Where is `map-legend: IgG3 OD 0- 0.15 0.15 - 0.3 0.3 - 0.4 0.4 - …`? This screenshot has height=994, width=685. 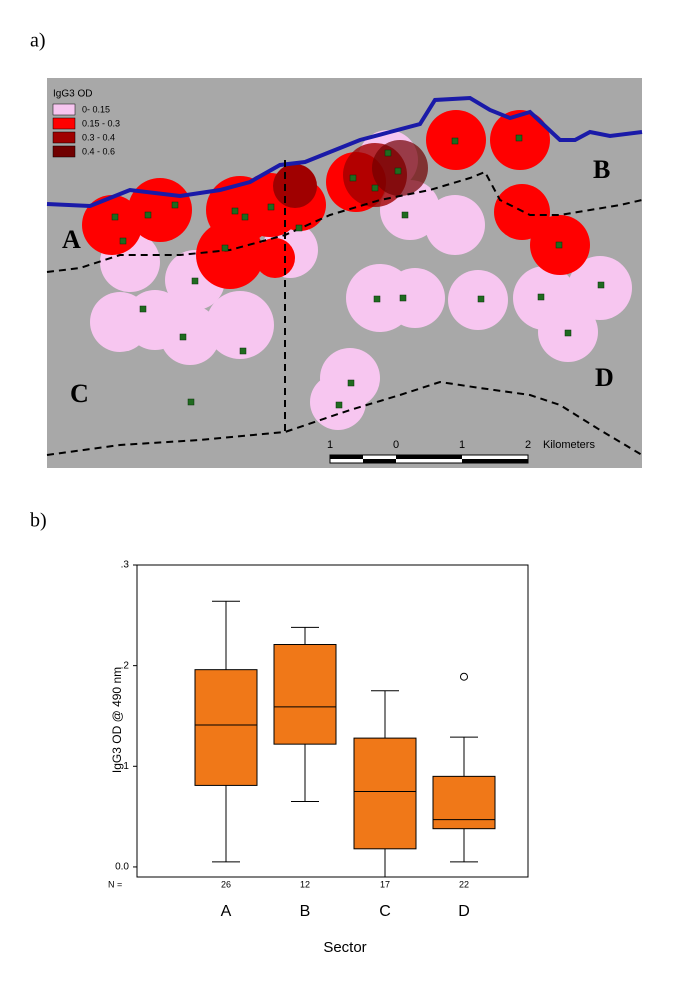 map-legend: IgG3 OD 0- 0.15 0.15 - 0.3 0.3 - 0.4 0.4 - … is located at coordinates (86, 123).